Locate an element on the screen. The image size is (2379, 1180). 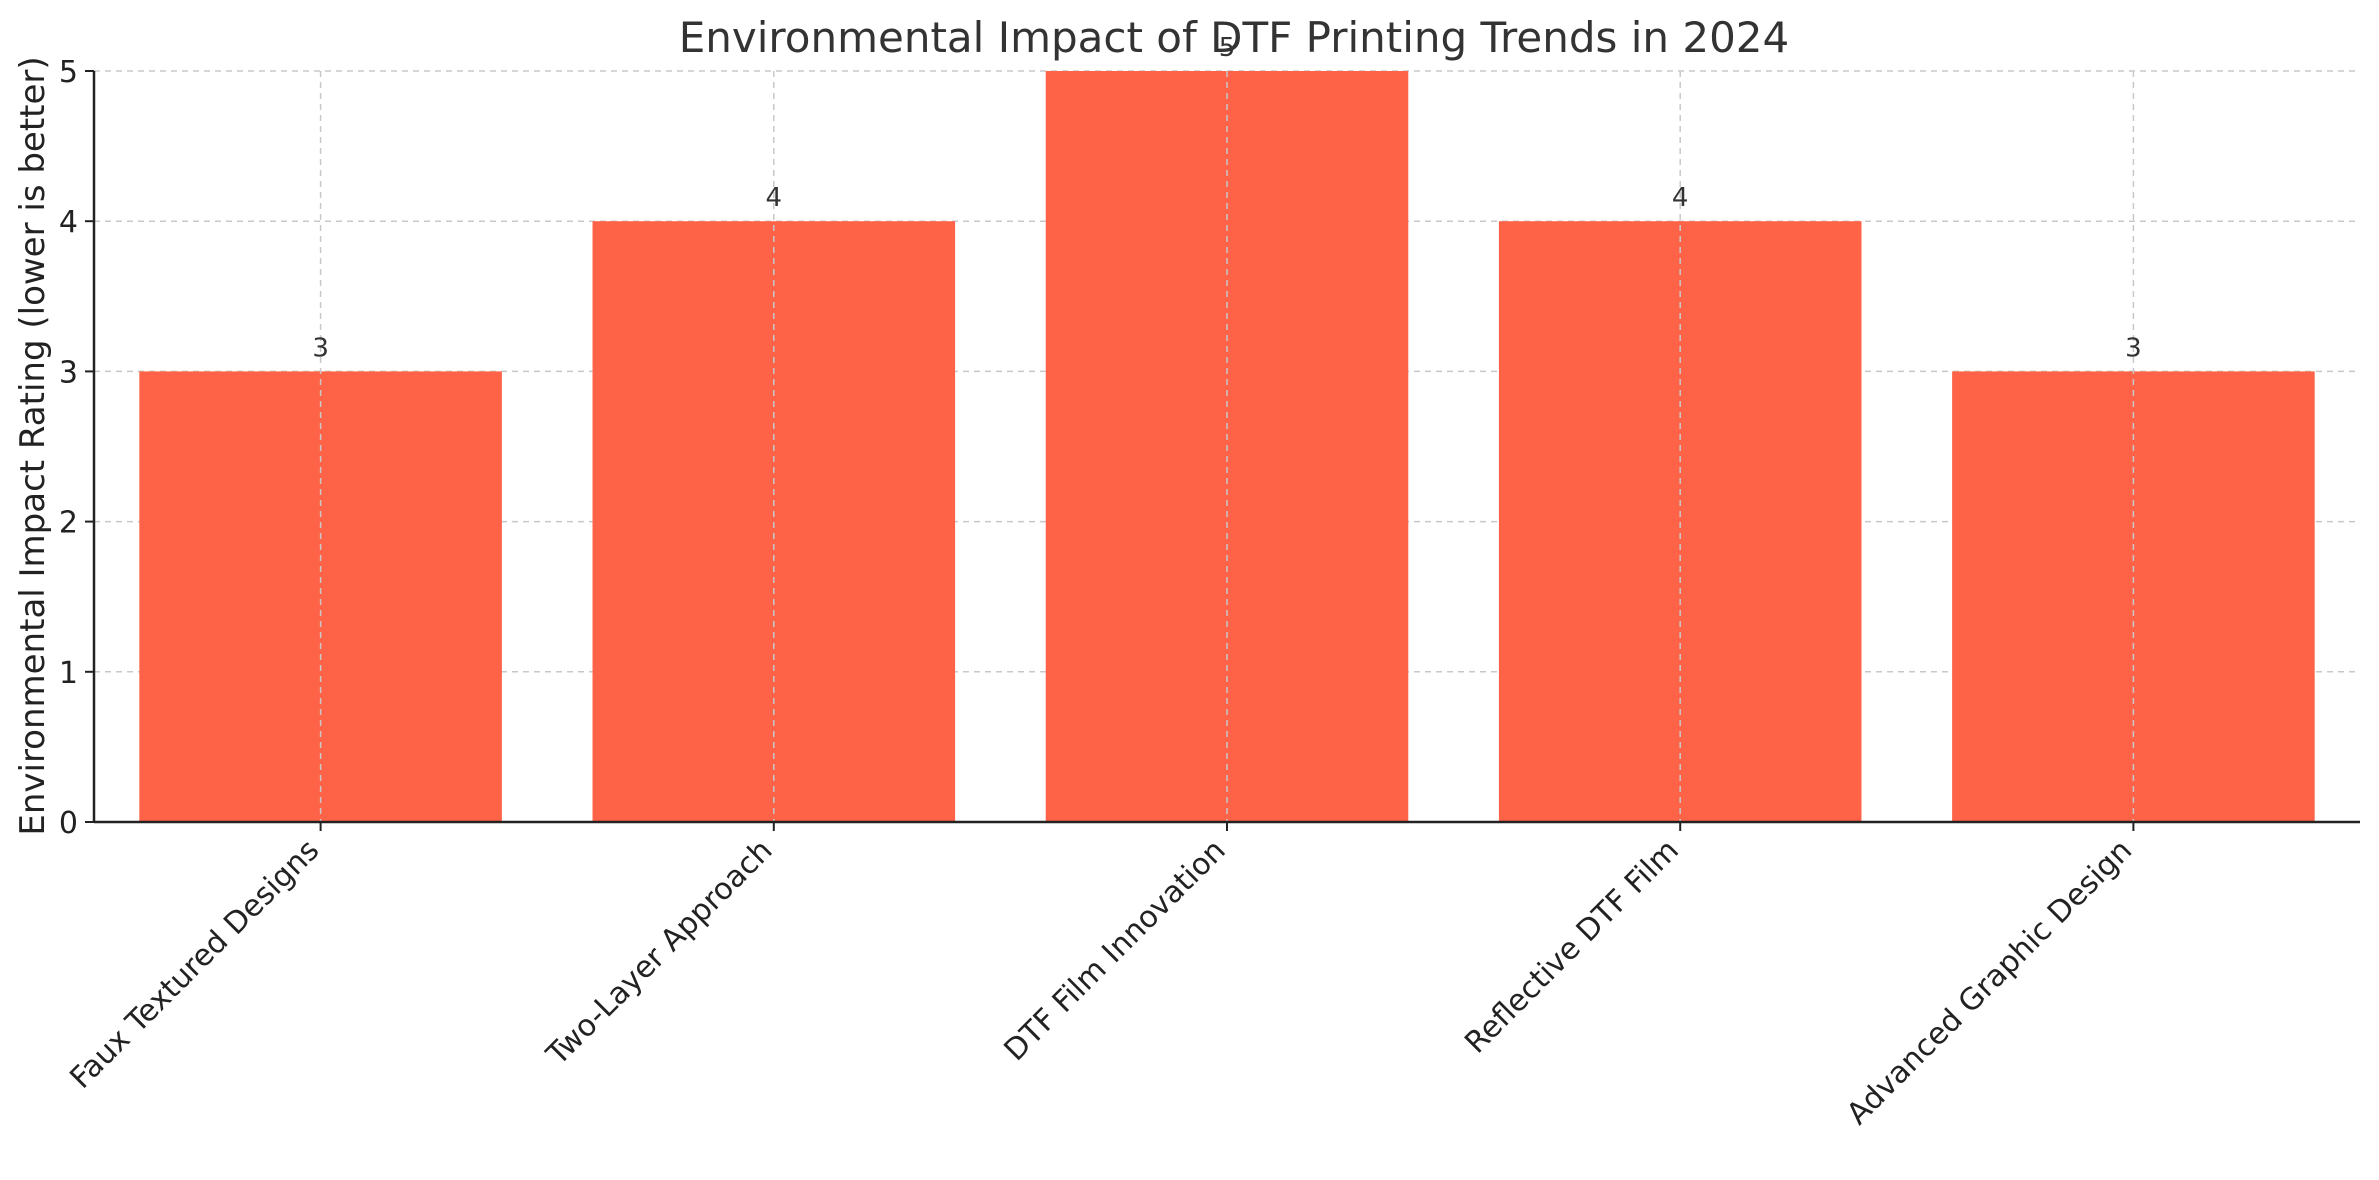
y-tick-label: 0 is located at coordinates (68, 823).